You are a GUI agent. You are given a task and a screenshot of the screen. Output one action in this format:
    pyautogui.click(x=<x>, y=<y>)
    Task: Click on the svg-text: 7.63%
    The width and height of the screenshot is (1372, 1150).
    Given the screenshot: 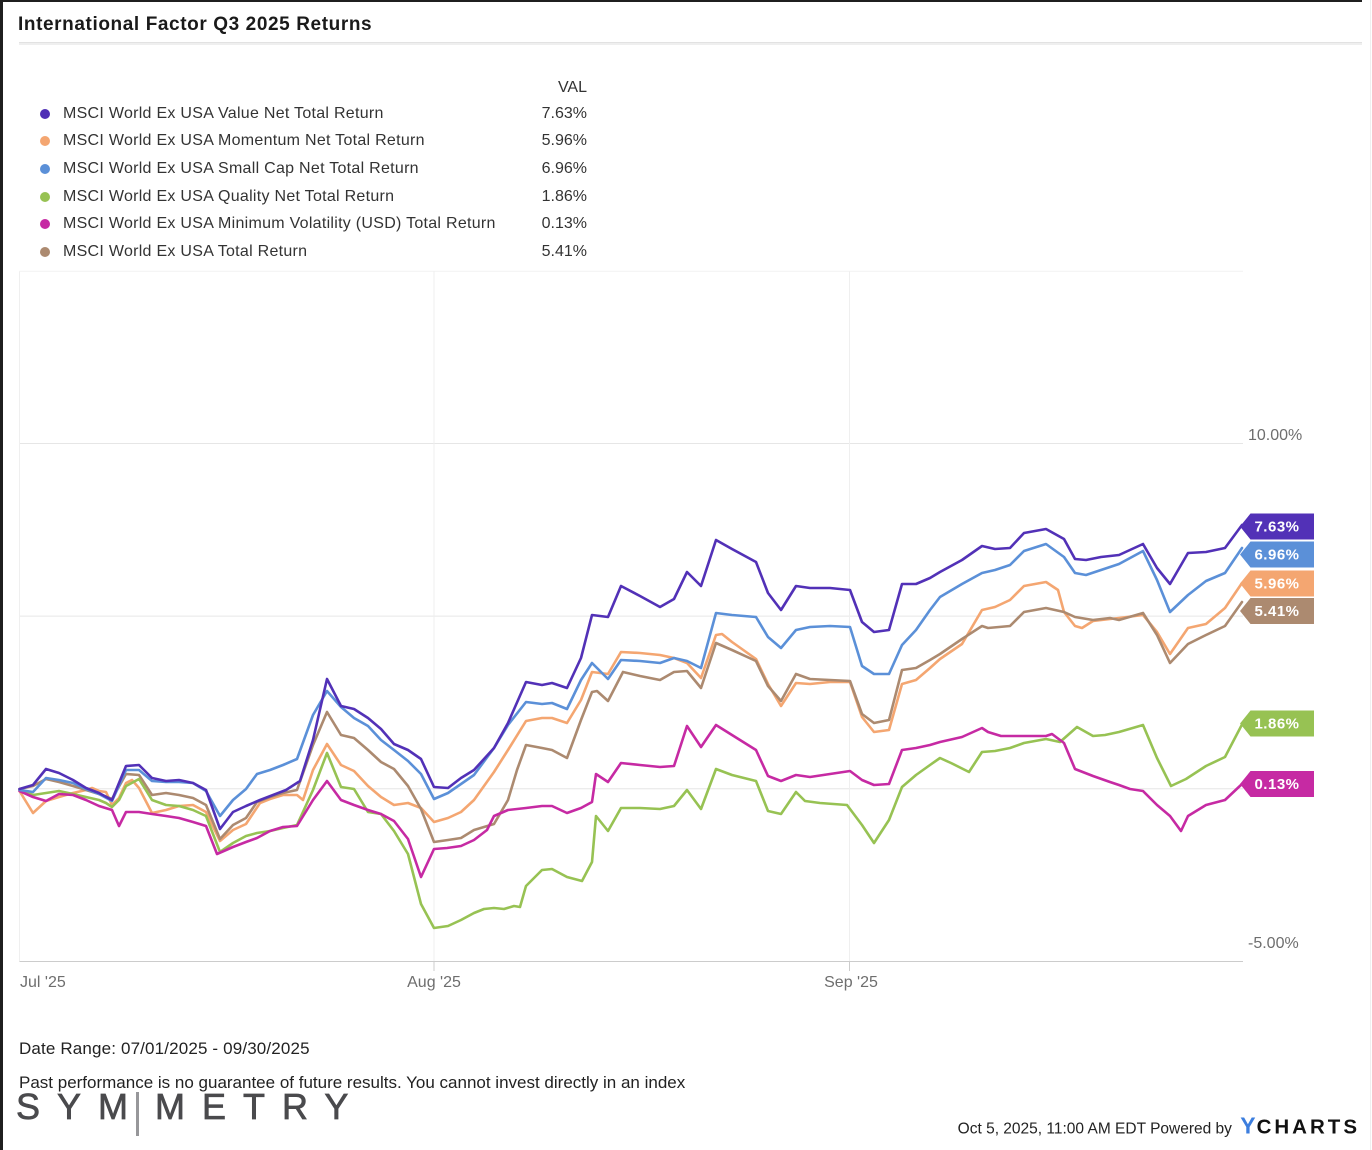 What is the action you would take?
    pyautogui.click(x=1276, y=527)
    